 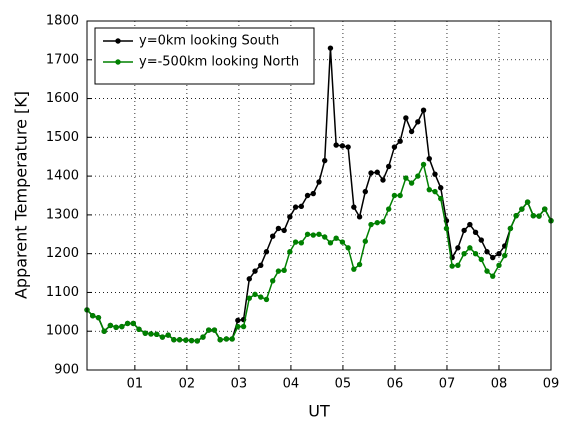 What do you see at coordinates (343, 384) in the screenshot?
I see `x-tick-label: 05` at bounding box center [343, 384].